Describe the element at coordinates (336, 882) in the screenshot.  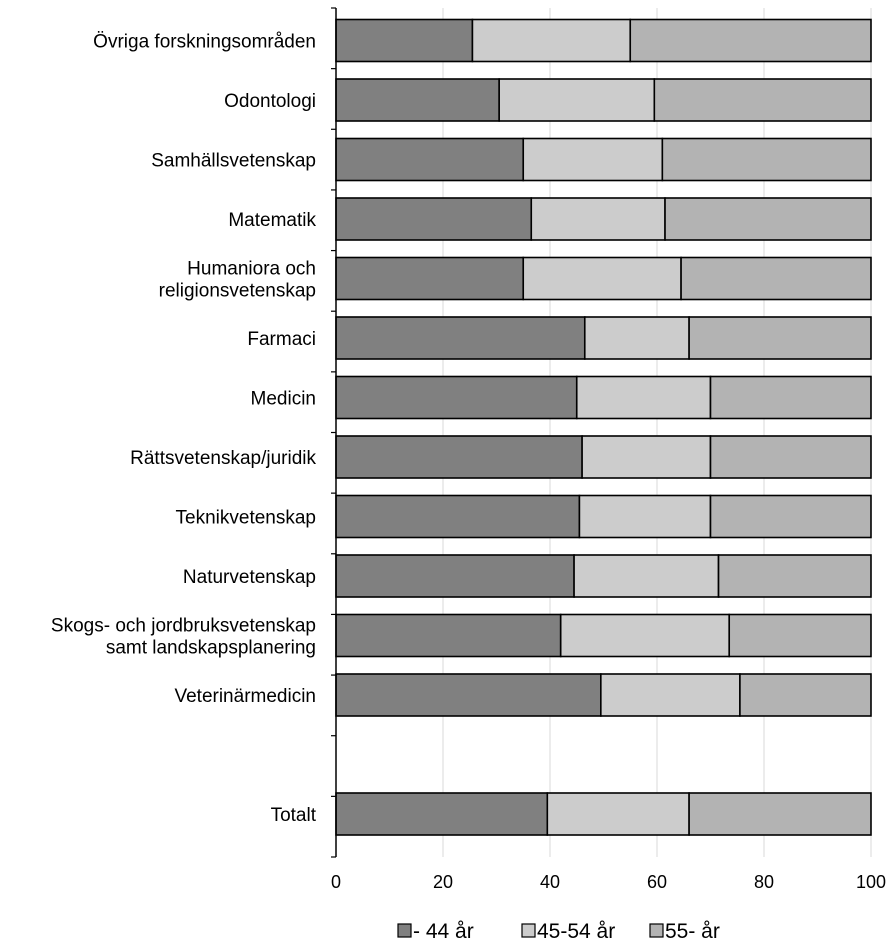
I see `x-tick-label: 0` at that location.